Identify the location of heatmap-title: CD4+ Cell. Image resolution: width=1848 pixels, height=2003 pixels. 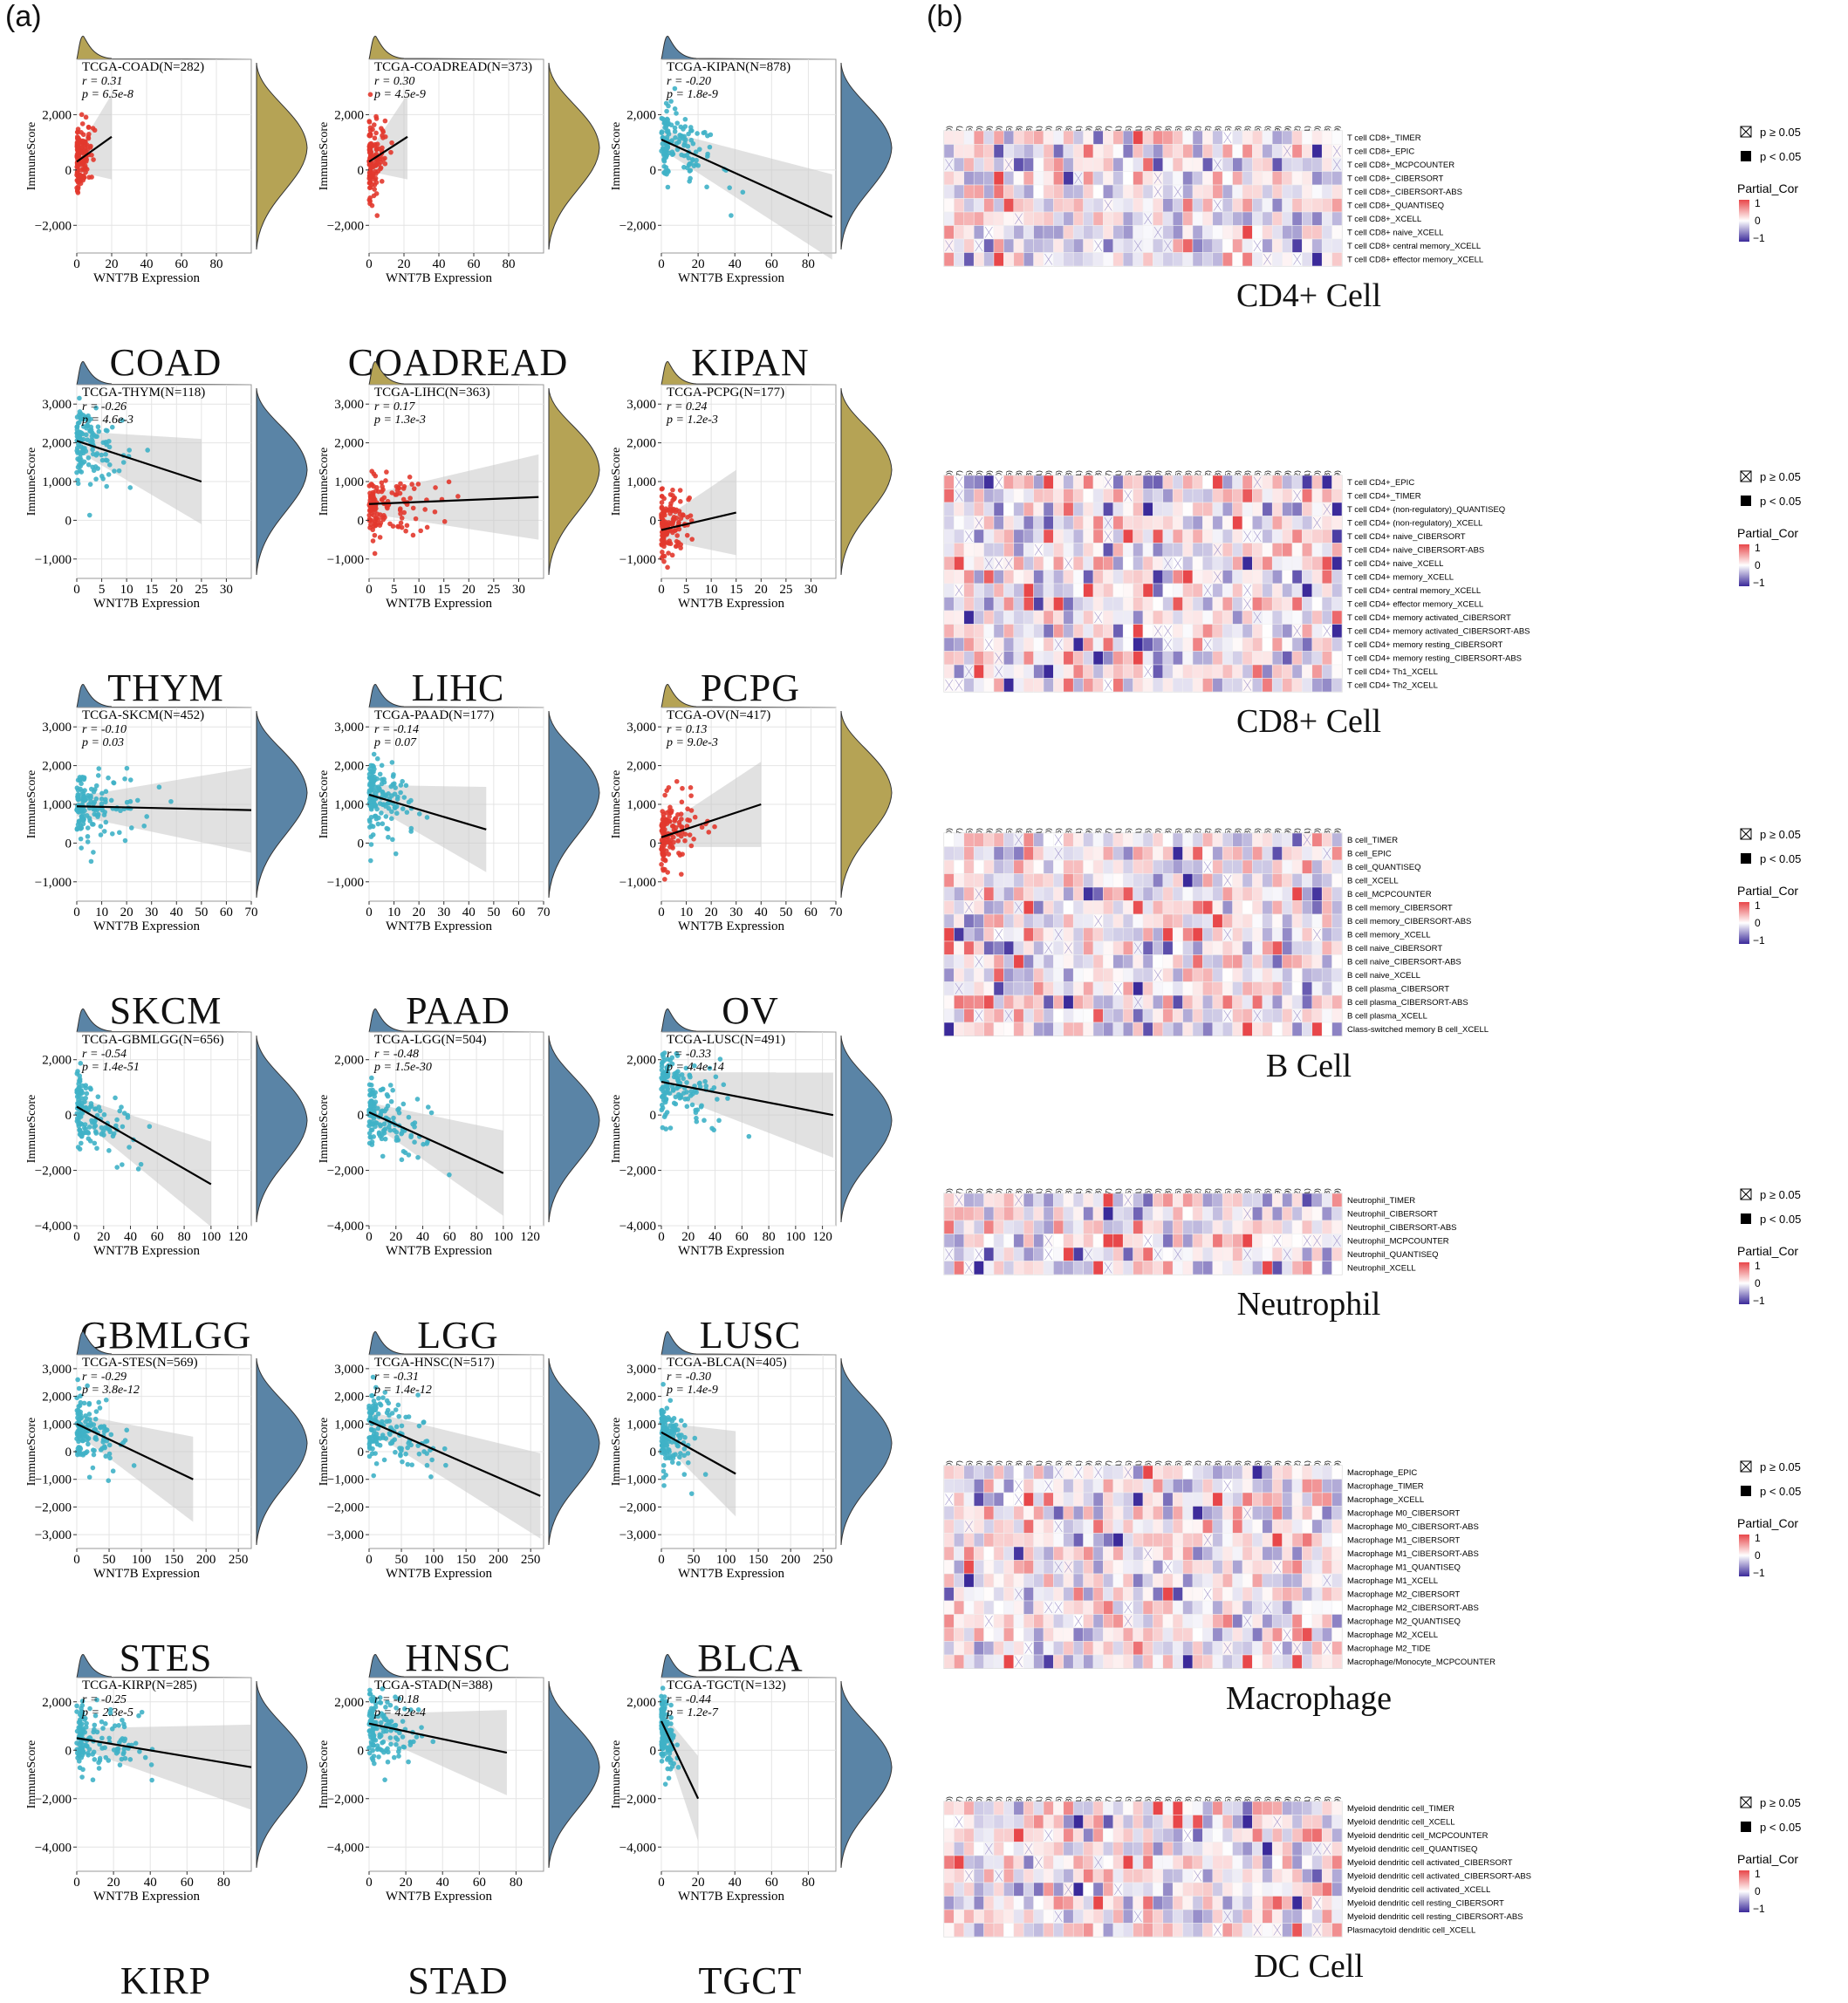
(1309, 296).